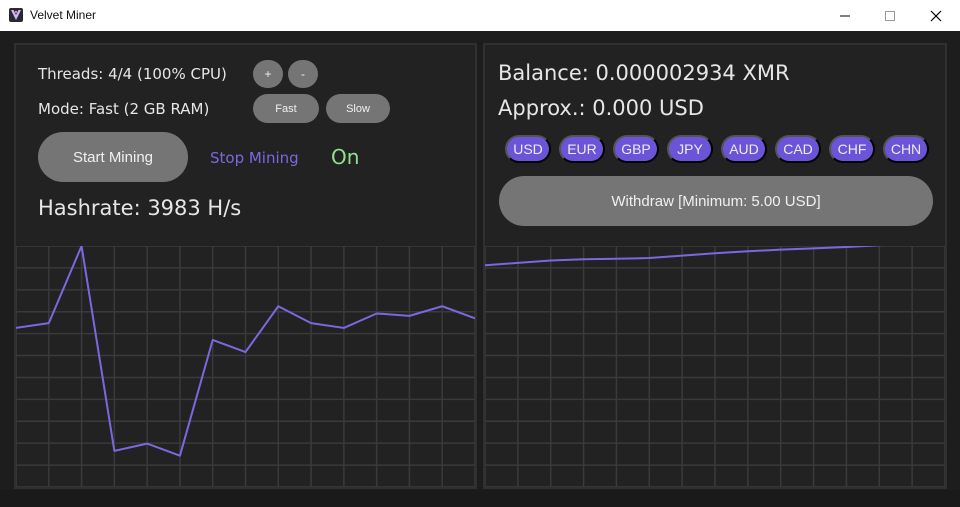  Describe the element at coordinates (601, 108) in the screenshot. I see `approx-value-label: Approx.: 0.000 USD` at that location.